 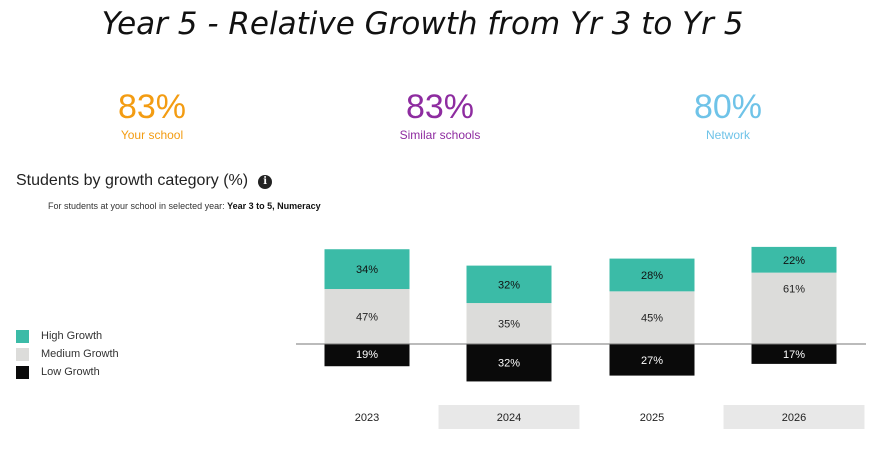 I want to click on data-label-medium-2023: 47%, so click(x=367, y=318).